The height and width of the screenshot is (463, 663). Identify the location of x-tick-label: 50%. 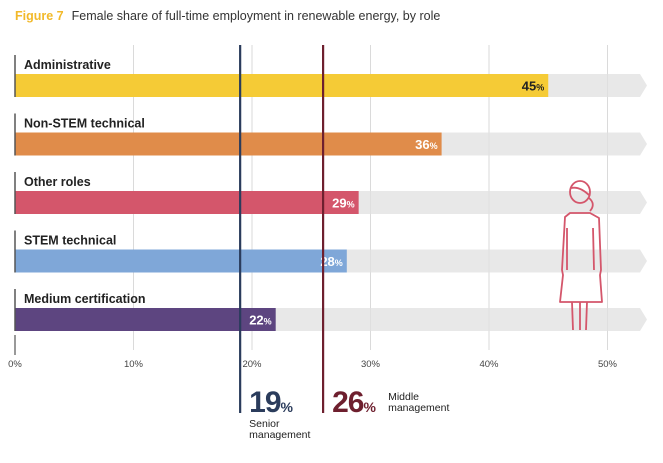
(608, 364).